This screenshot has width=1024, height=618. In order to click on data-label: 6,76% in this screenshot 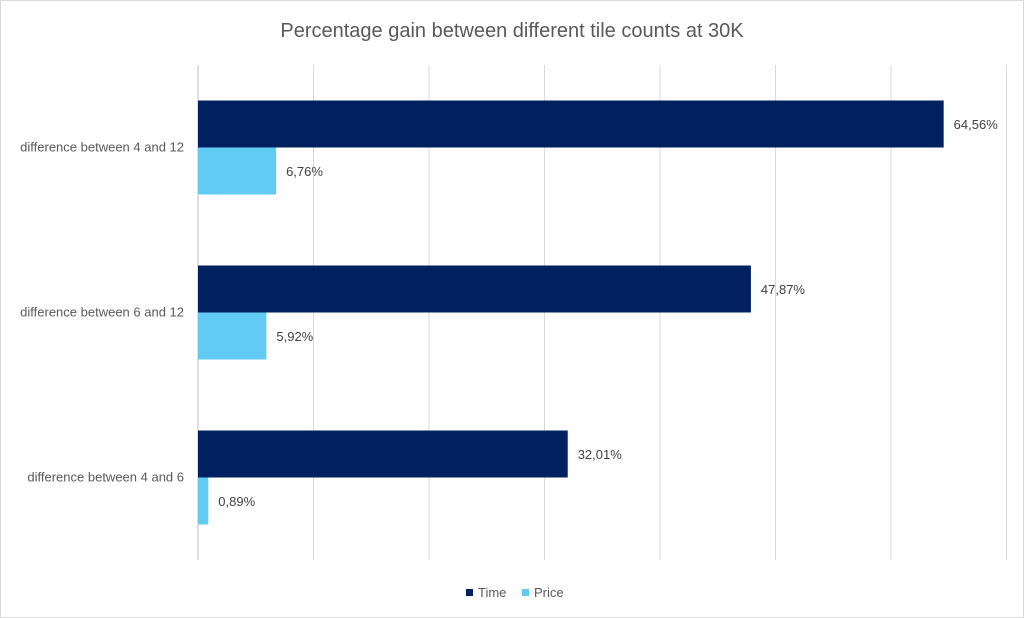, I will do `click(304, 171)`.